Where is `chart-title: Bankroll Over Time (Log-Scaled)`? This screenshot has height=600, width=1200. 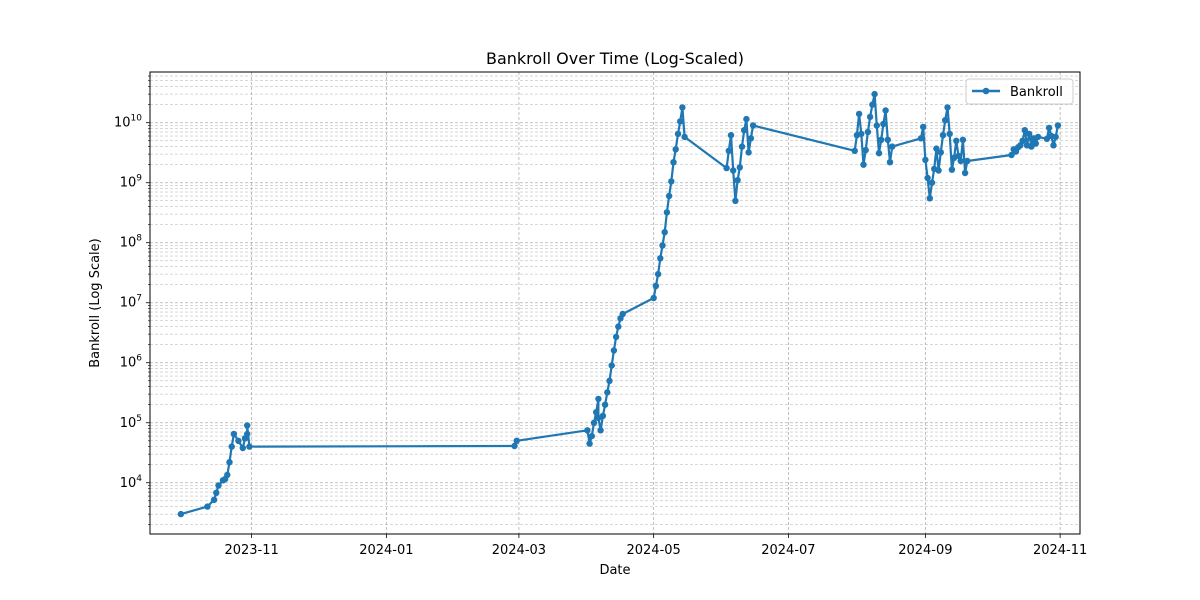
chart-title: Bankroll Over Time (Log-Scaled) is located at coordinates (615, 58).